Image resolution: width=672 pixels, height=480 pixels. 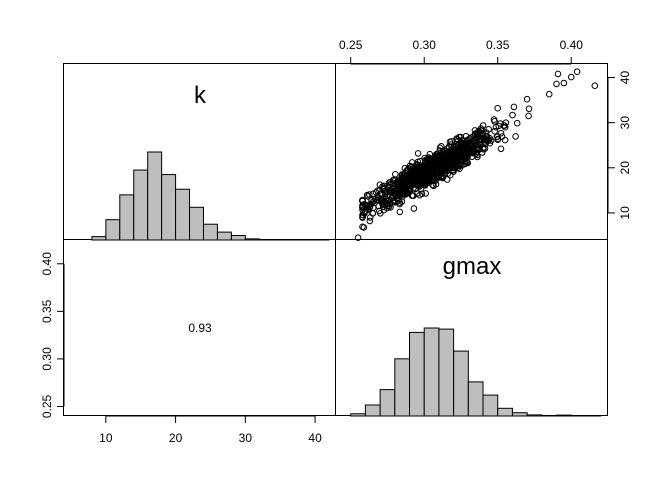 What do you see at coordinates (47, 359) in the screenshot?
I see `left-axis-tick-label: 0.30` at bounding box center [47, 359].